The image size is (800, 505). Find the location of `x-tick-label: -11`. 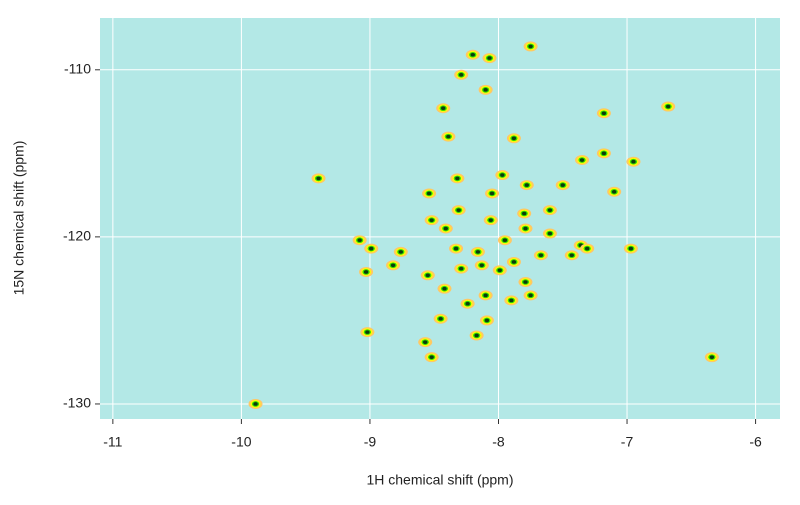

x-tick-label: -11 is located at coordinates (112, 442).